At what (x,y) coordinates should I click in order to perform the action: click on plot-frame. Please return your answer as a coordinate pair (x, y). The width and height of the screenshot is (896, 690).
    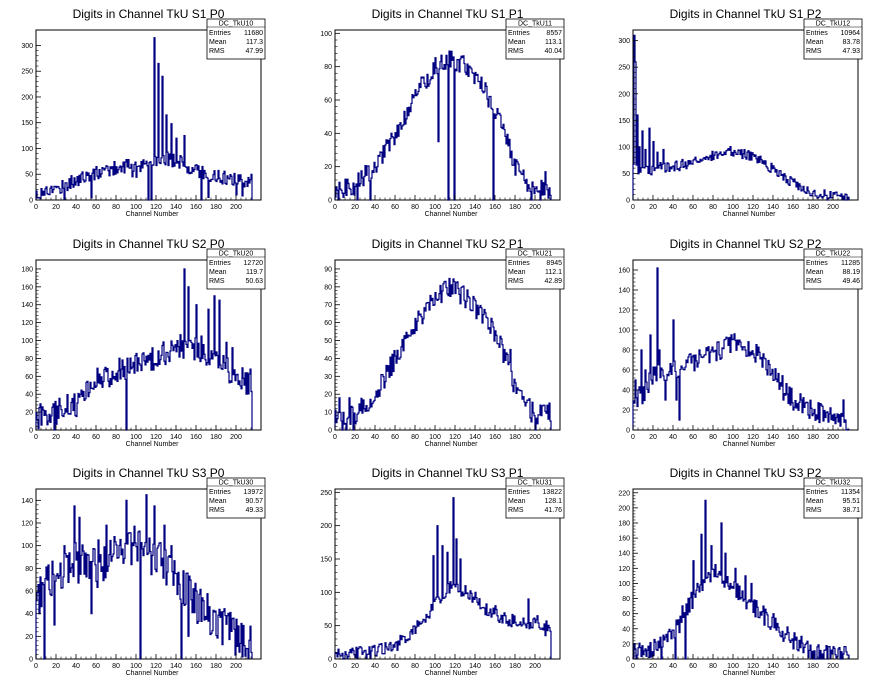
    Looking at the image, I should click on (745, 345).